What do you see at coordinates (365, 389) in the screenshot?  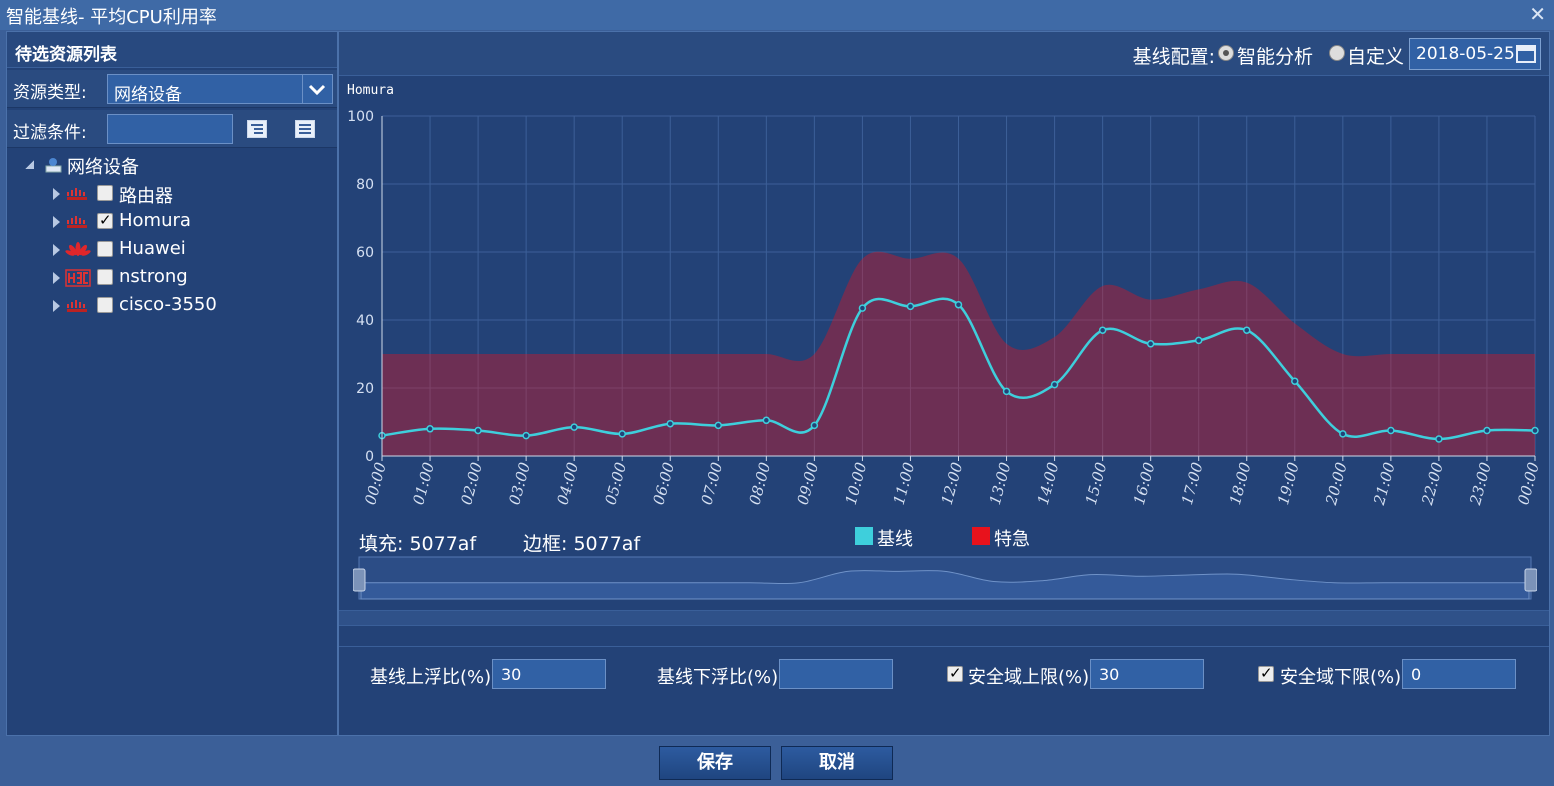 I see `y-tick-label: 20` at bounding box center [365, 389].